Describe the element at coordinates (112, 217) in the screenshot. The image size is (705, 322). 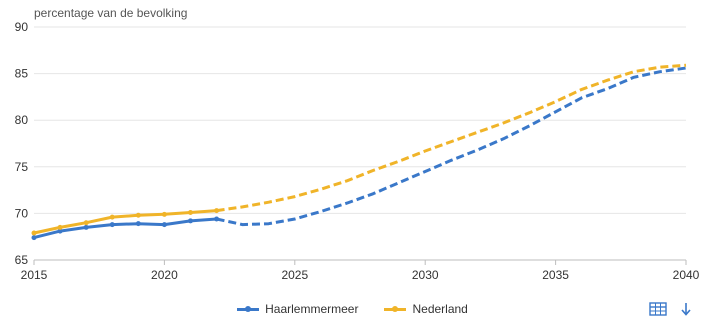
I see `data-point-nederland-2018` at that location.